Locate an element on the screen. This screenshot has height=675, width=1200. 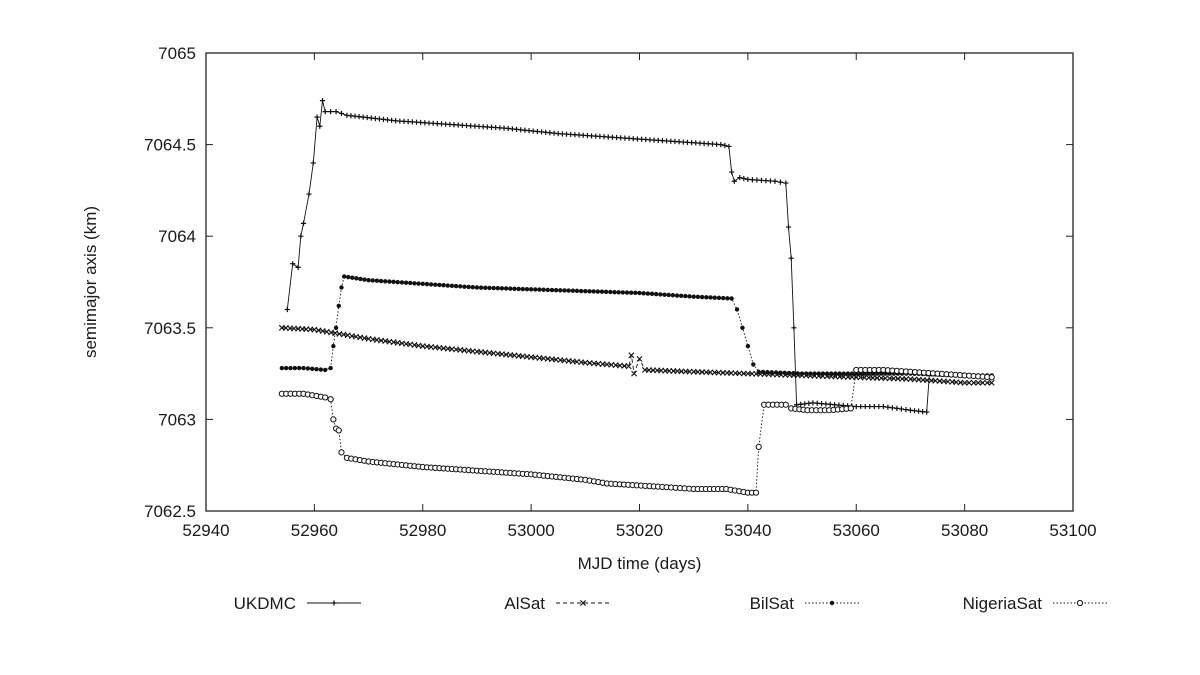
legend-marker-alsat is located at coordinates (583, 603).